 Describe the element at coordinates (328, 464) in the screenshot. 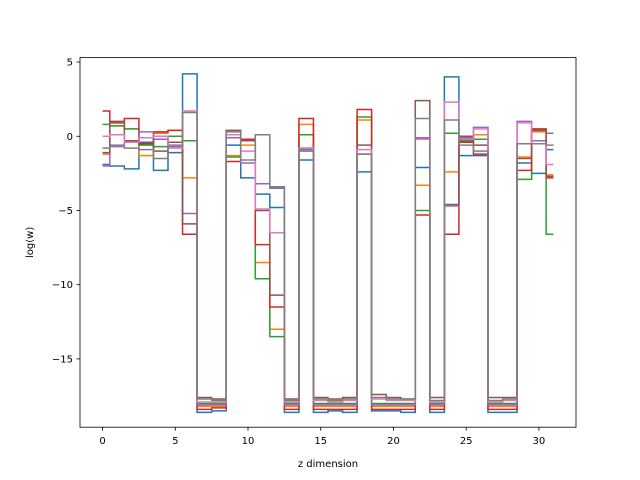

I see `x-axis-label: z dimension` at that location.